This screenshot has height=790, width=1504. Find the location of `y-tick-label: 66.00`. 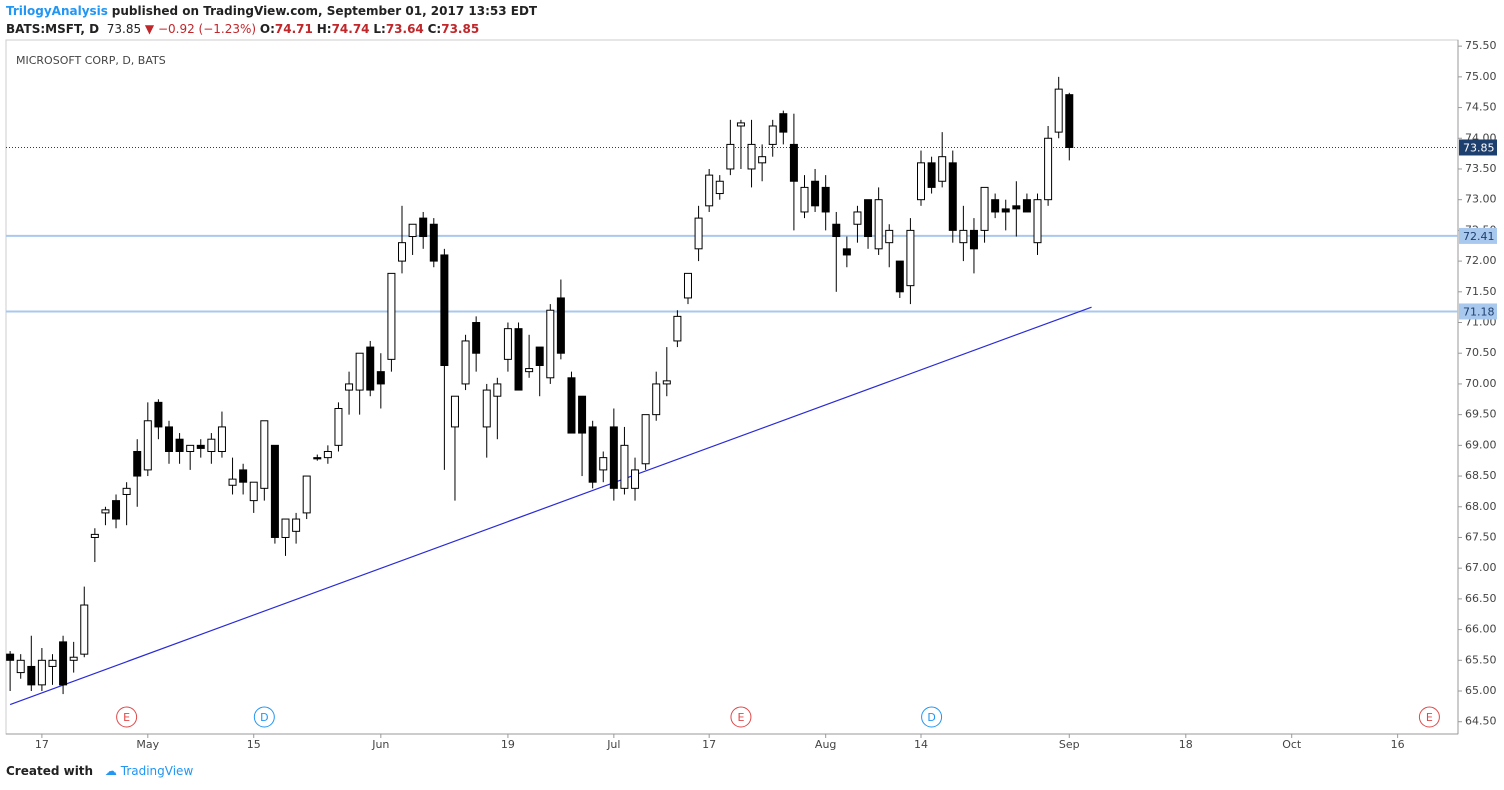

y-tick-label: 66.00 is located at coordinates (1481, 629).